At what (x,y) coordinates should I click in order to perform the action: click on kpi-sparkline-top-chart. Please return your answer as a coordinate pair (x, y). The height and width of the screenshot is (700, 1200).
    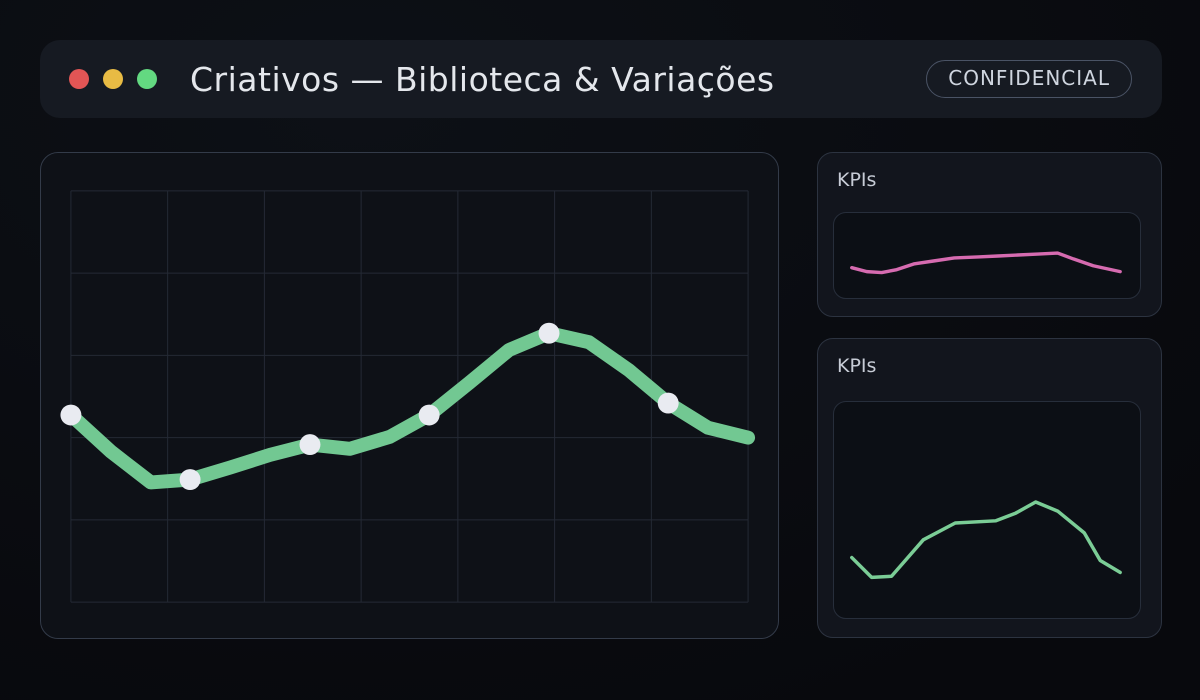
    Looking at the image, I should click on (986, 263).